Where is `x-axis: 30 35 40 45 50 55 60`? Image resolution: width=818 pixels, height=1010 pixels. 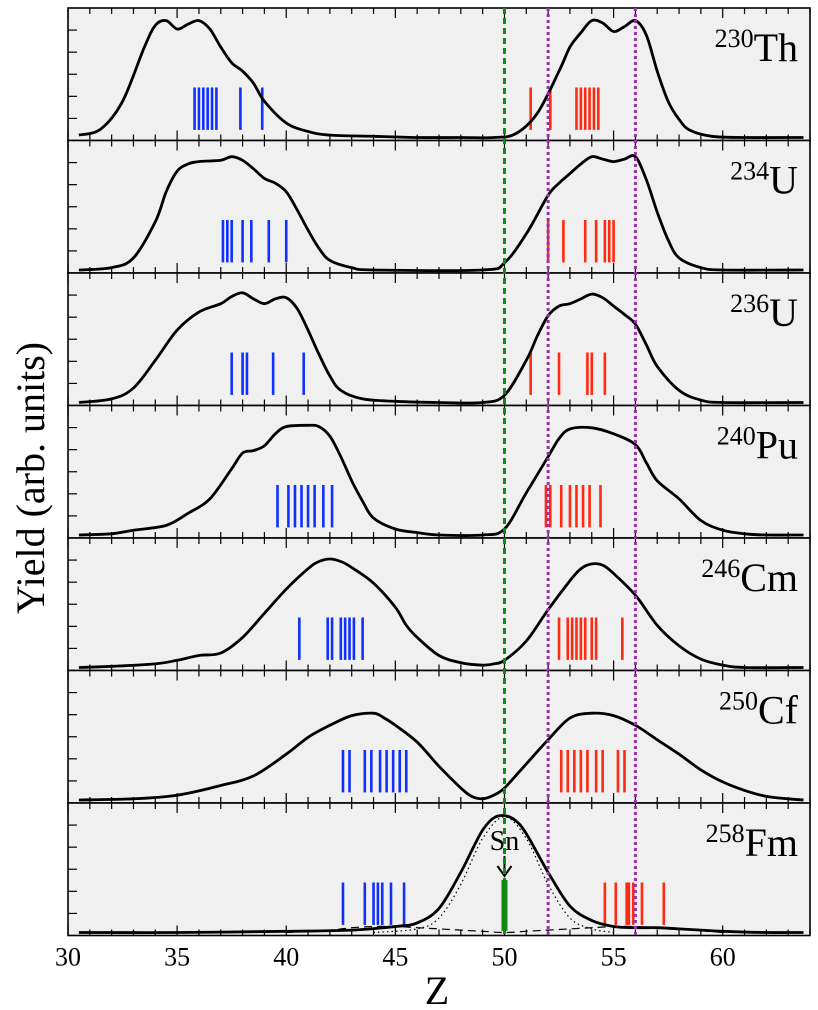
x-axis: 30 35 40 45 50 55 60 is located at coordinates (395, 957).